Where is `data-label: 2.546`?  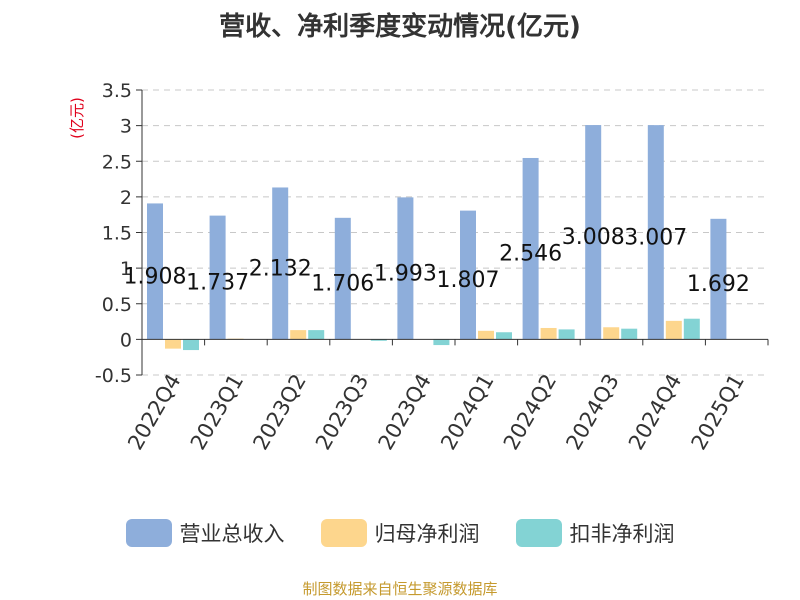 data-label: 2.546 is located at coordinates (530, 254).